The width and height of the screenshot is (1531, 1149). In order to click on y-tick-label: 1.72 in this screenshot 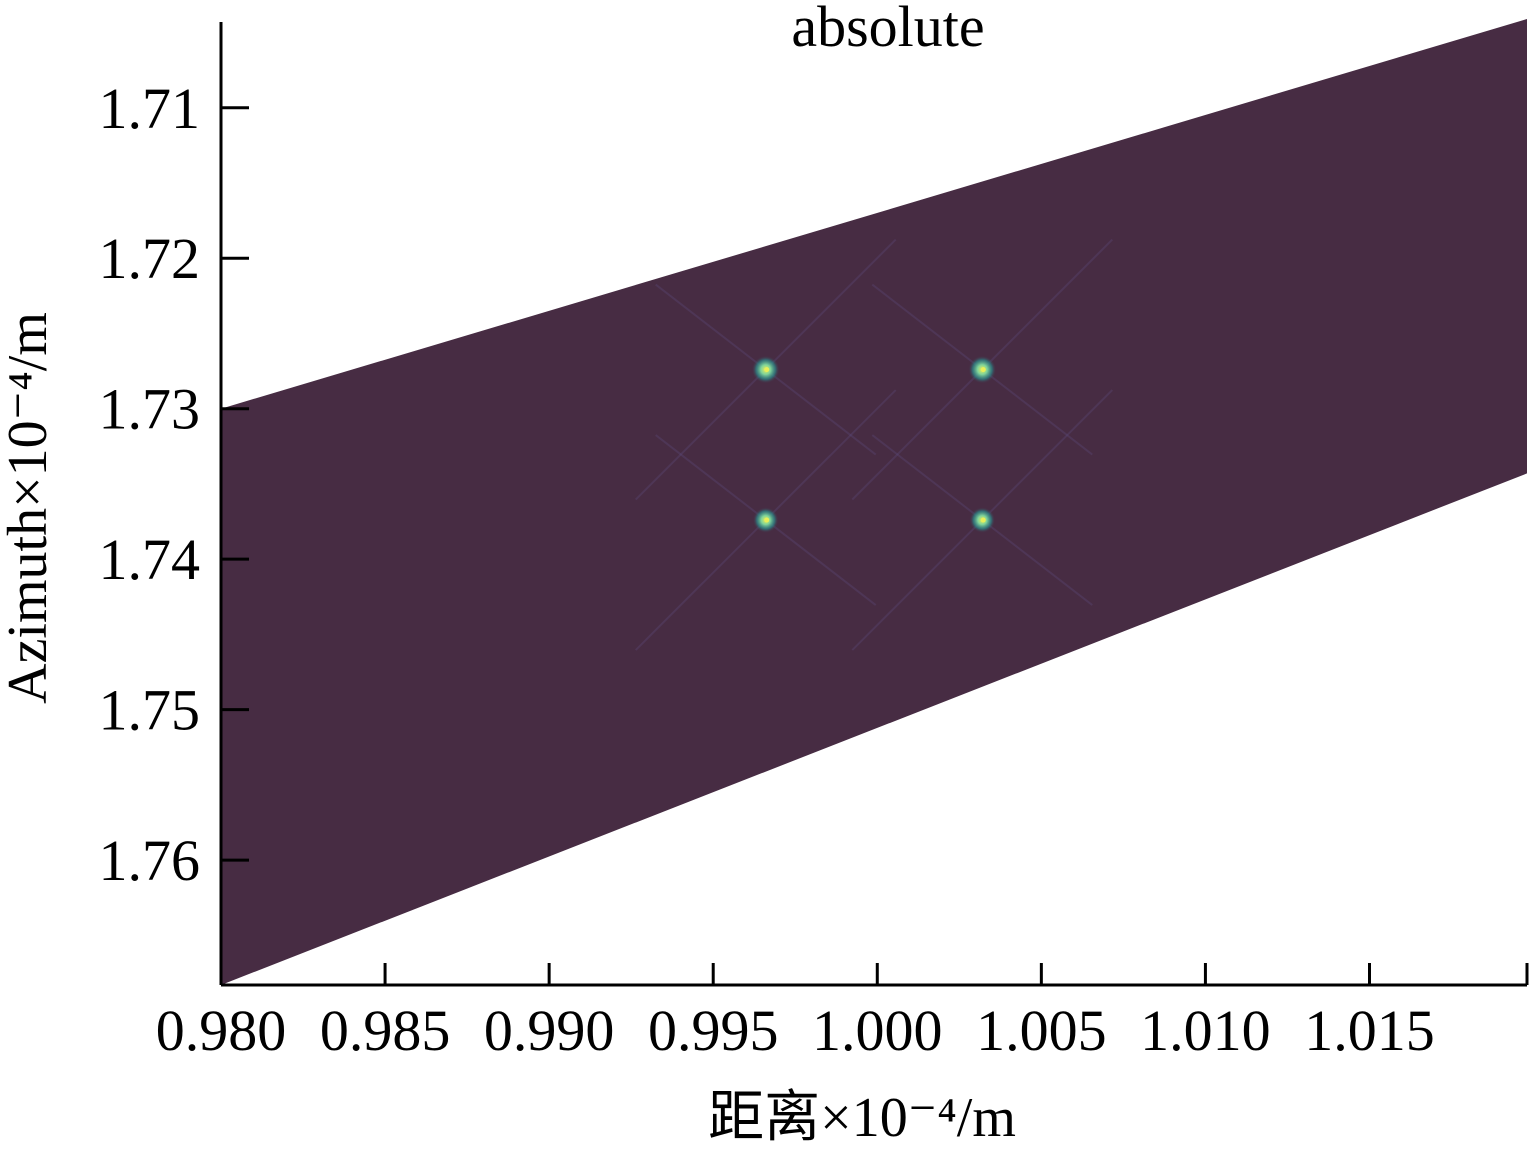, I will do `click(150, 258)`.